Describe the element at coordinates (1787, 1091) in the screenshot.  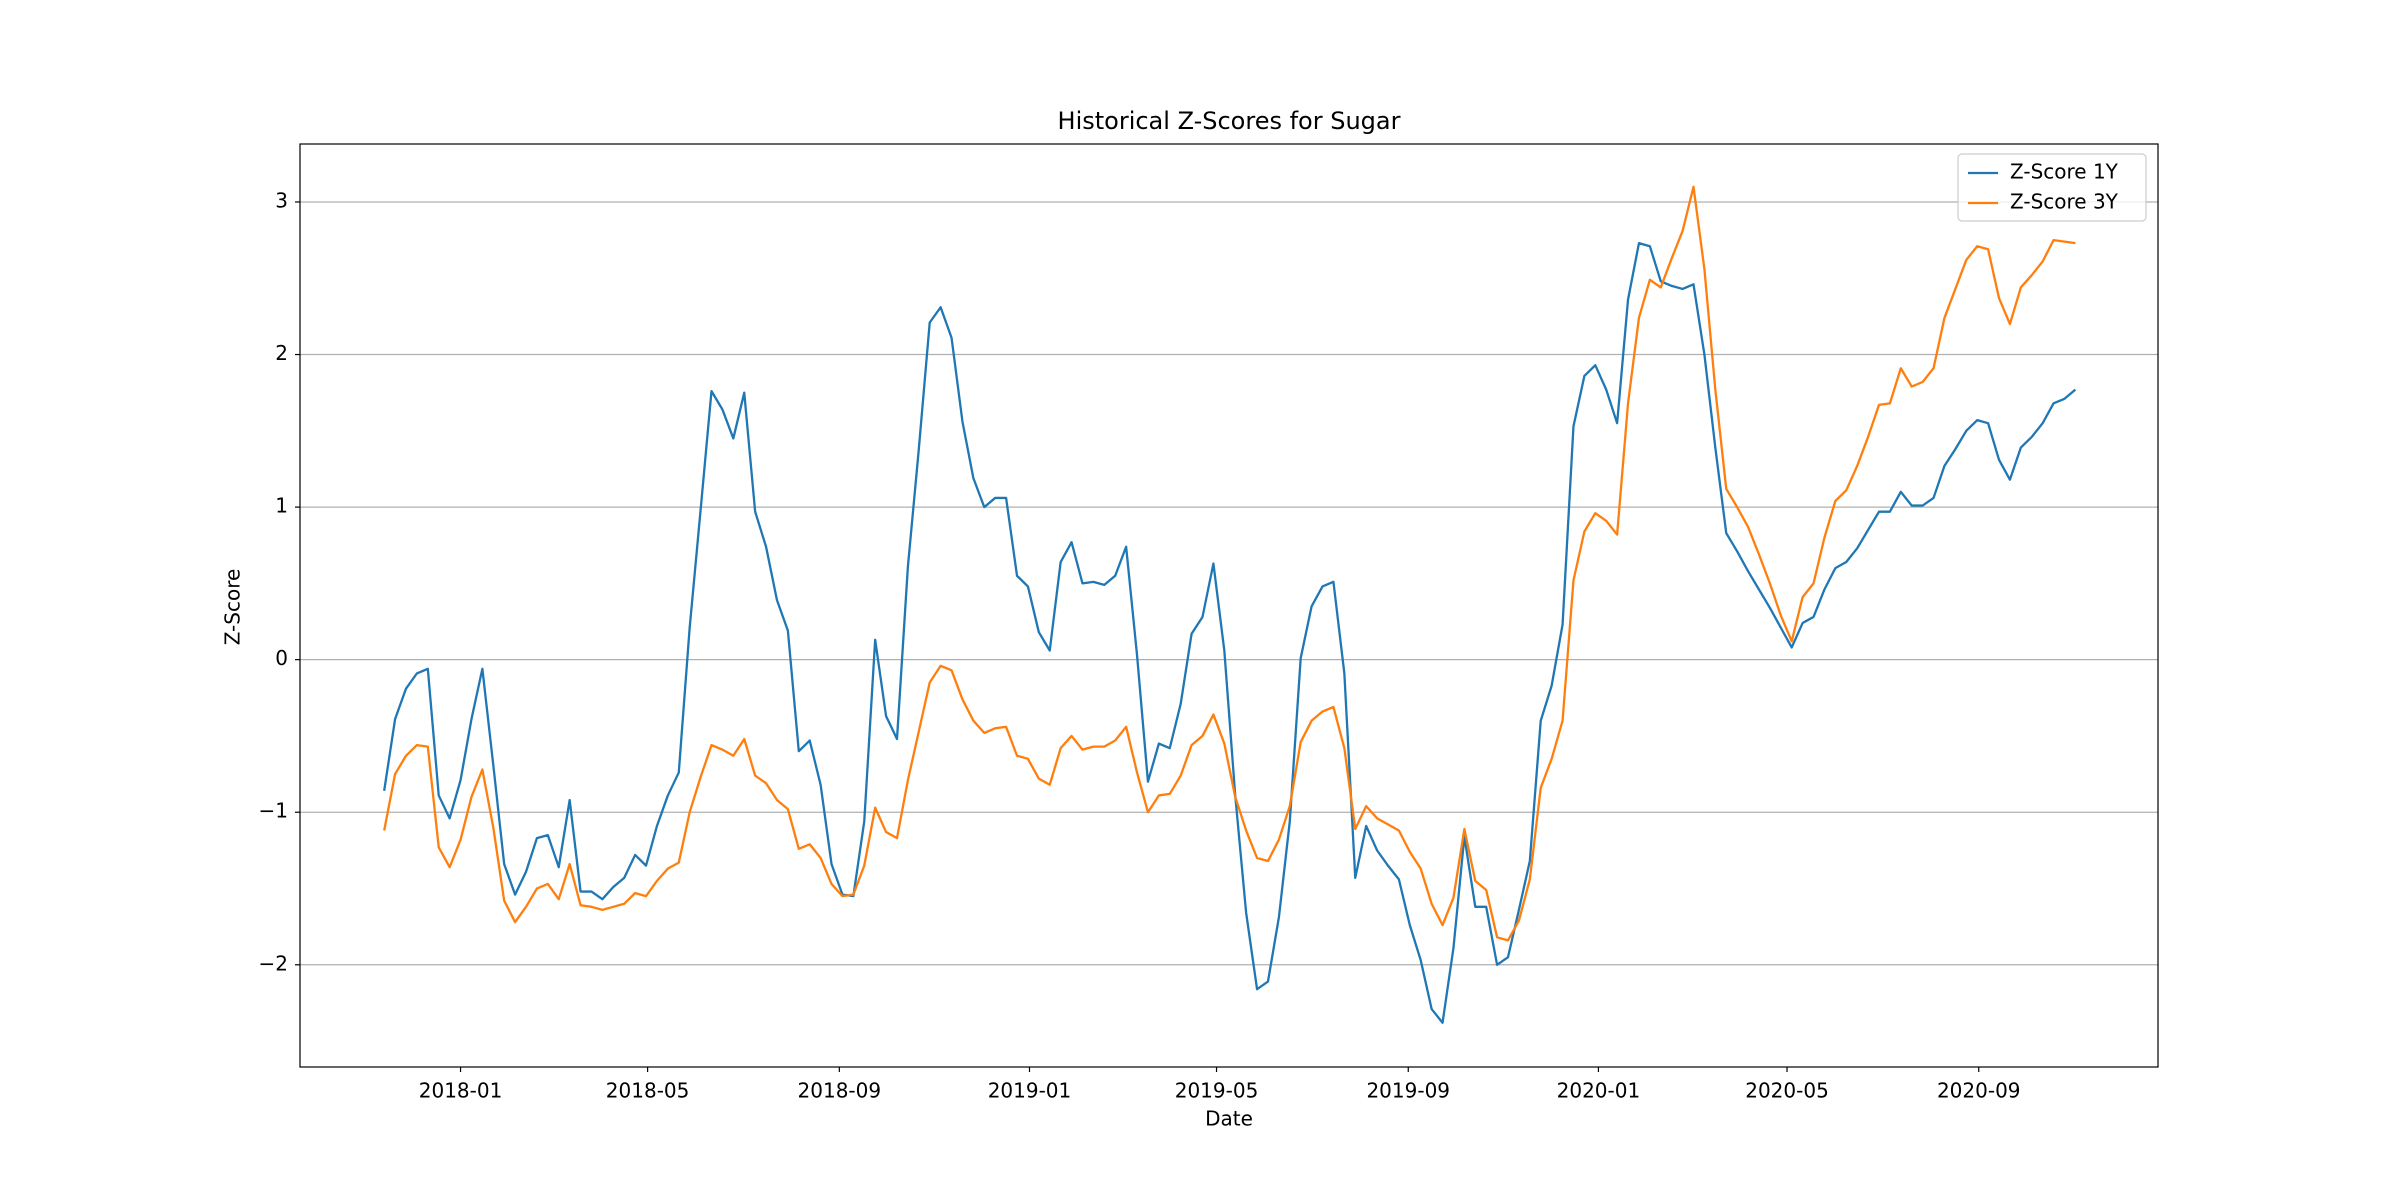
I see `x-tick-label: 2020-05` at that location.